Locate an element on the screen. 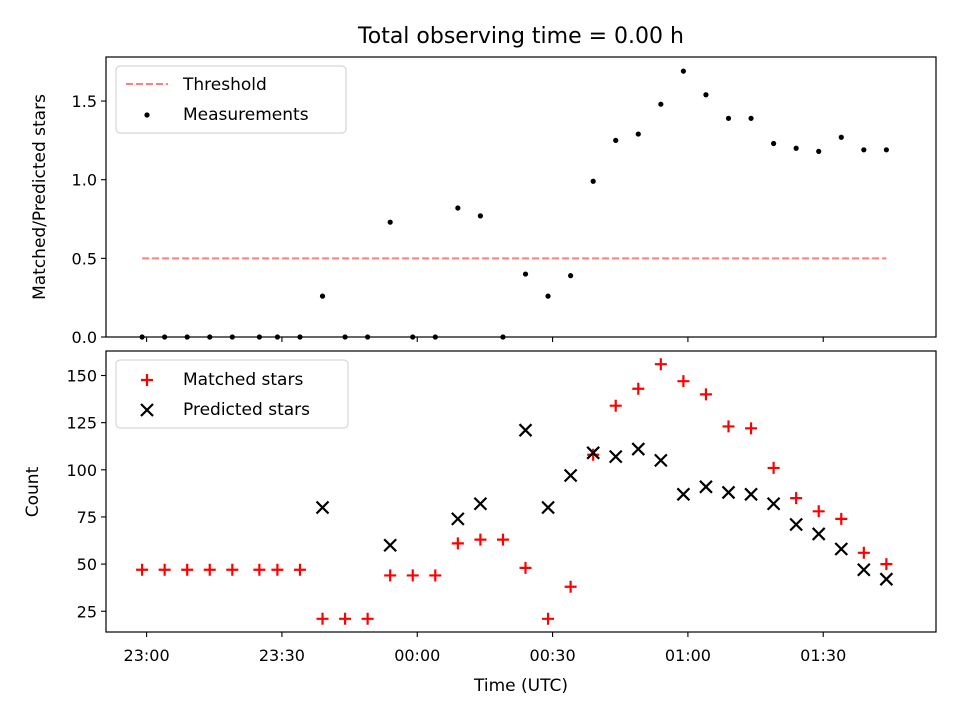 This screenshot has height=720, width=960. chart-title: Total observing time = 0.00 h is located at coordinates (520, 36).